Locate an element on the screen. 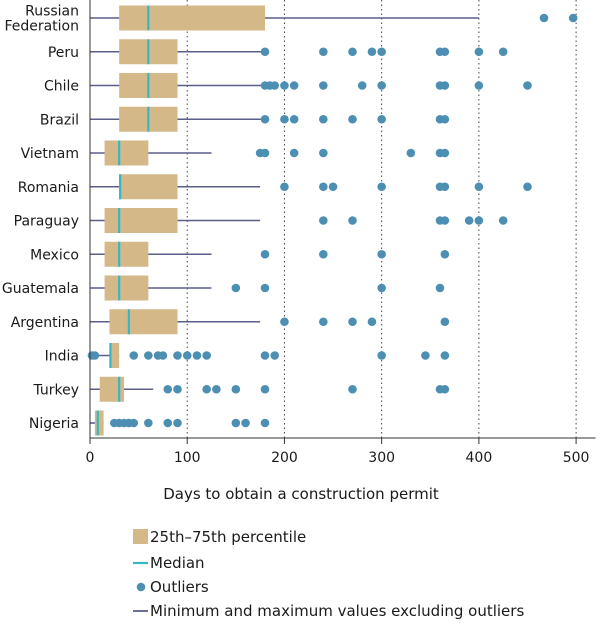  category-label-line: Mexico is located at coordinates (54, 255).